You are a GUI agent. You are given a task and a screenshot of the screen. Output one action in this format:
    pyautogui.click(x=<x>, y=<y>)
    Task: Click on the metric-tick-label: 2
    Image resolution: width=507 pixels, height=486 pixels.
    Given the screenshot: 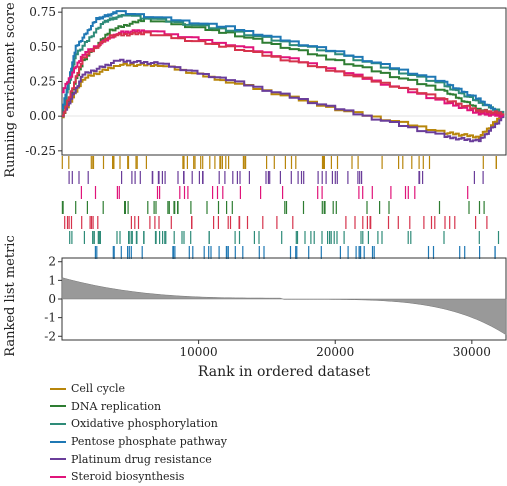 What is the action you would take?
    pyautogui.click(x=52, y=262)
    